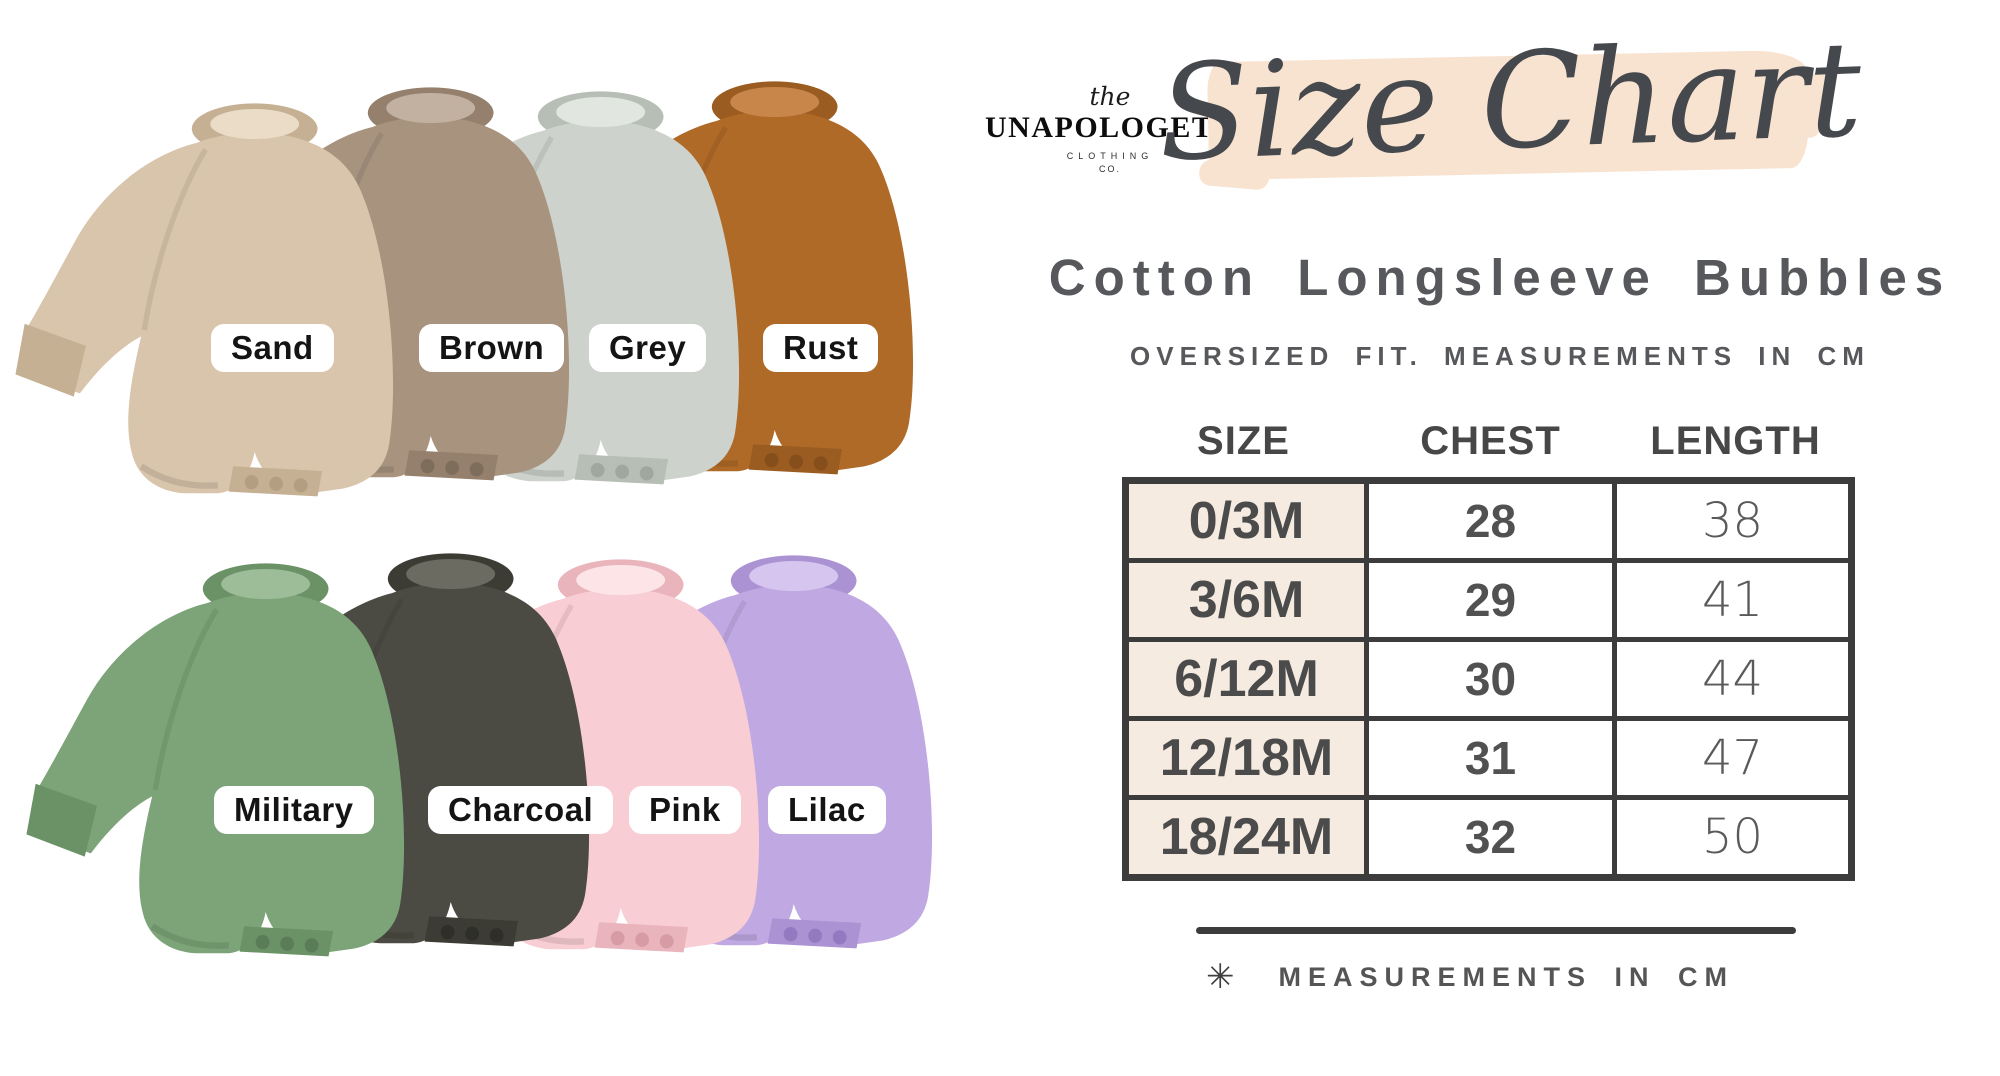 Image resolution: width=2000 pixels, height=1076 pixels. I want to click on length-cell: 47, so click(1733, 758).